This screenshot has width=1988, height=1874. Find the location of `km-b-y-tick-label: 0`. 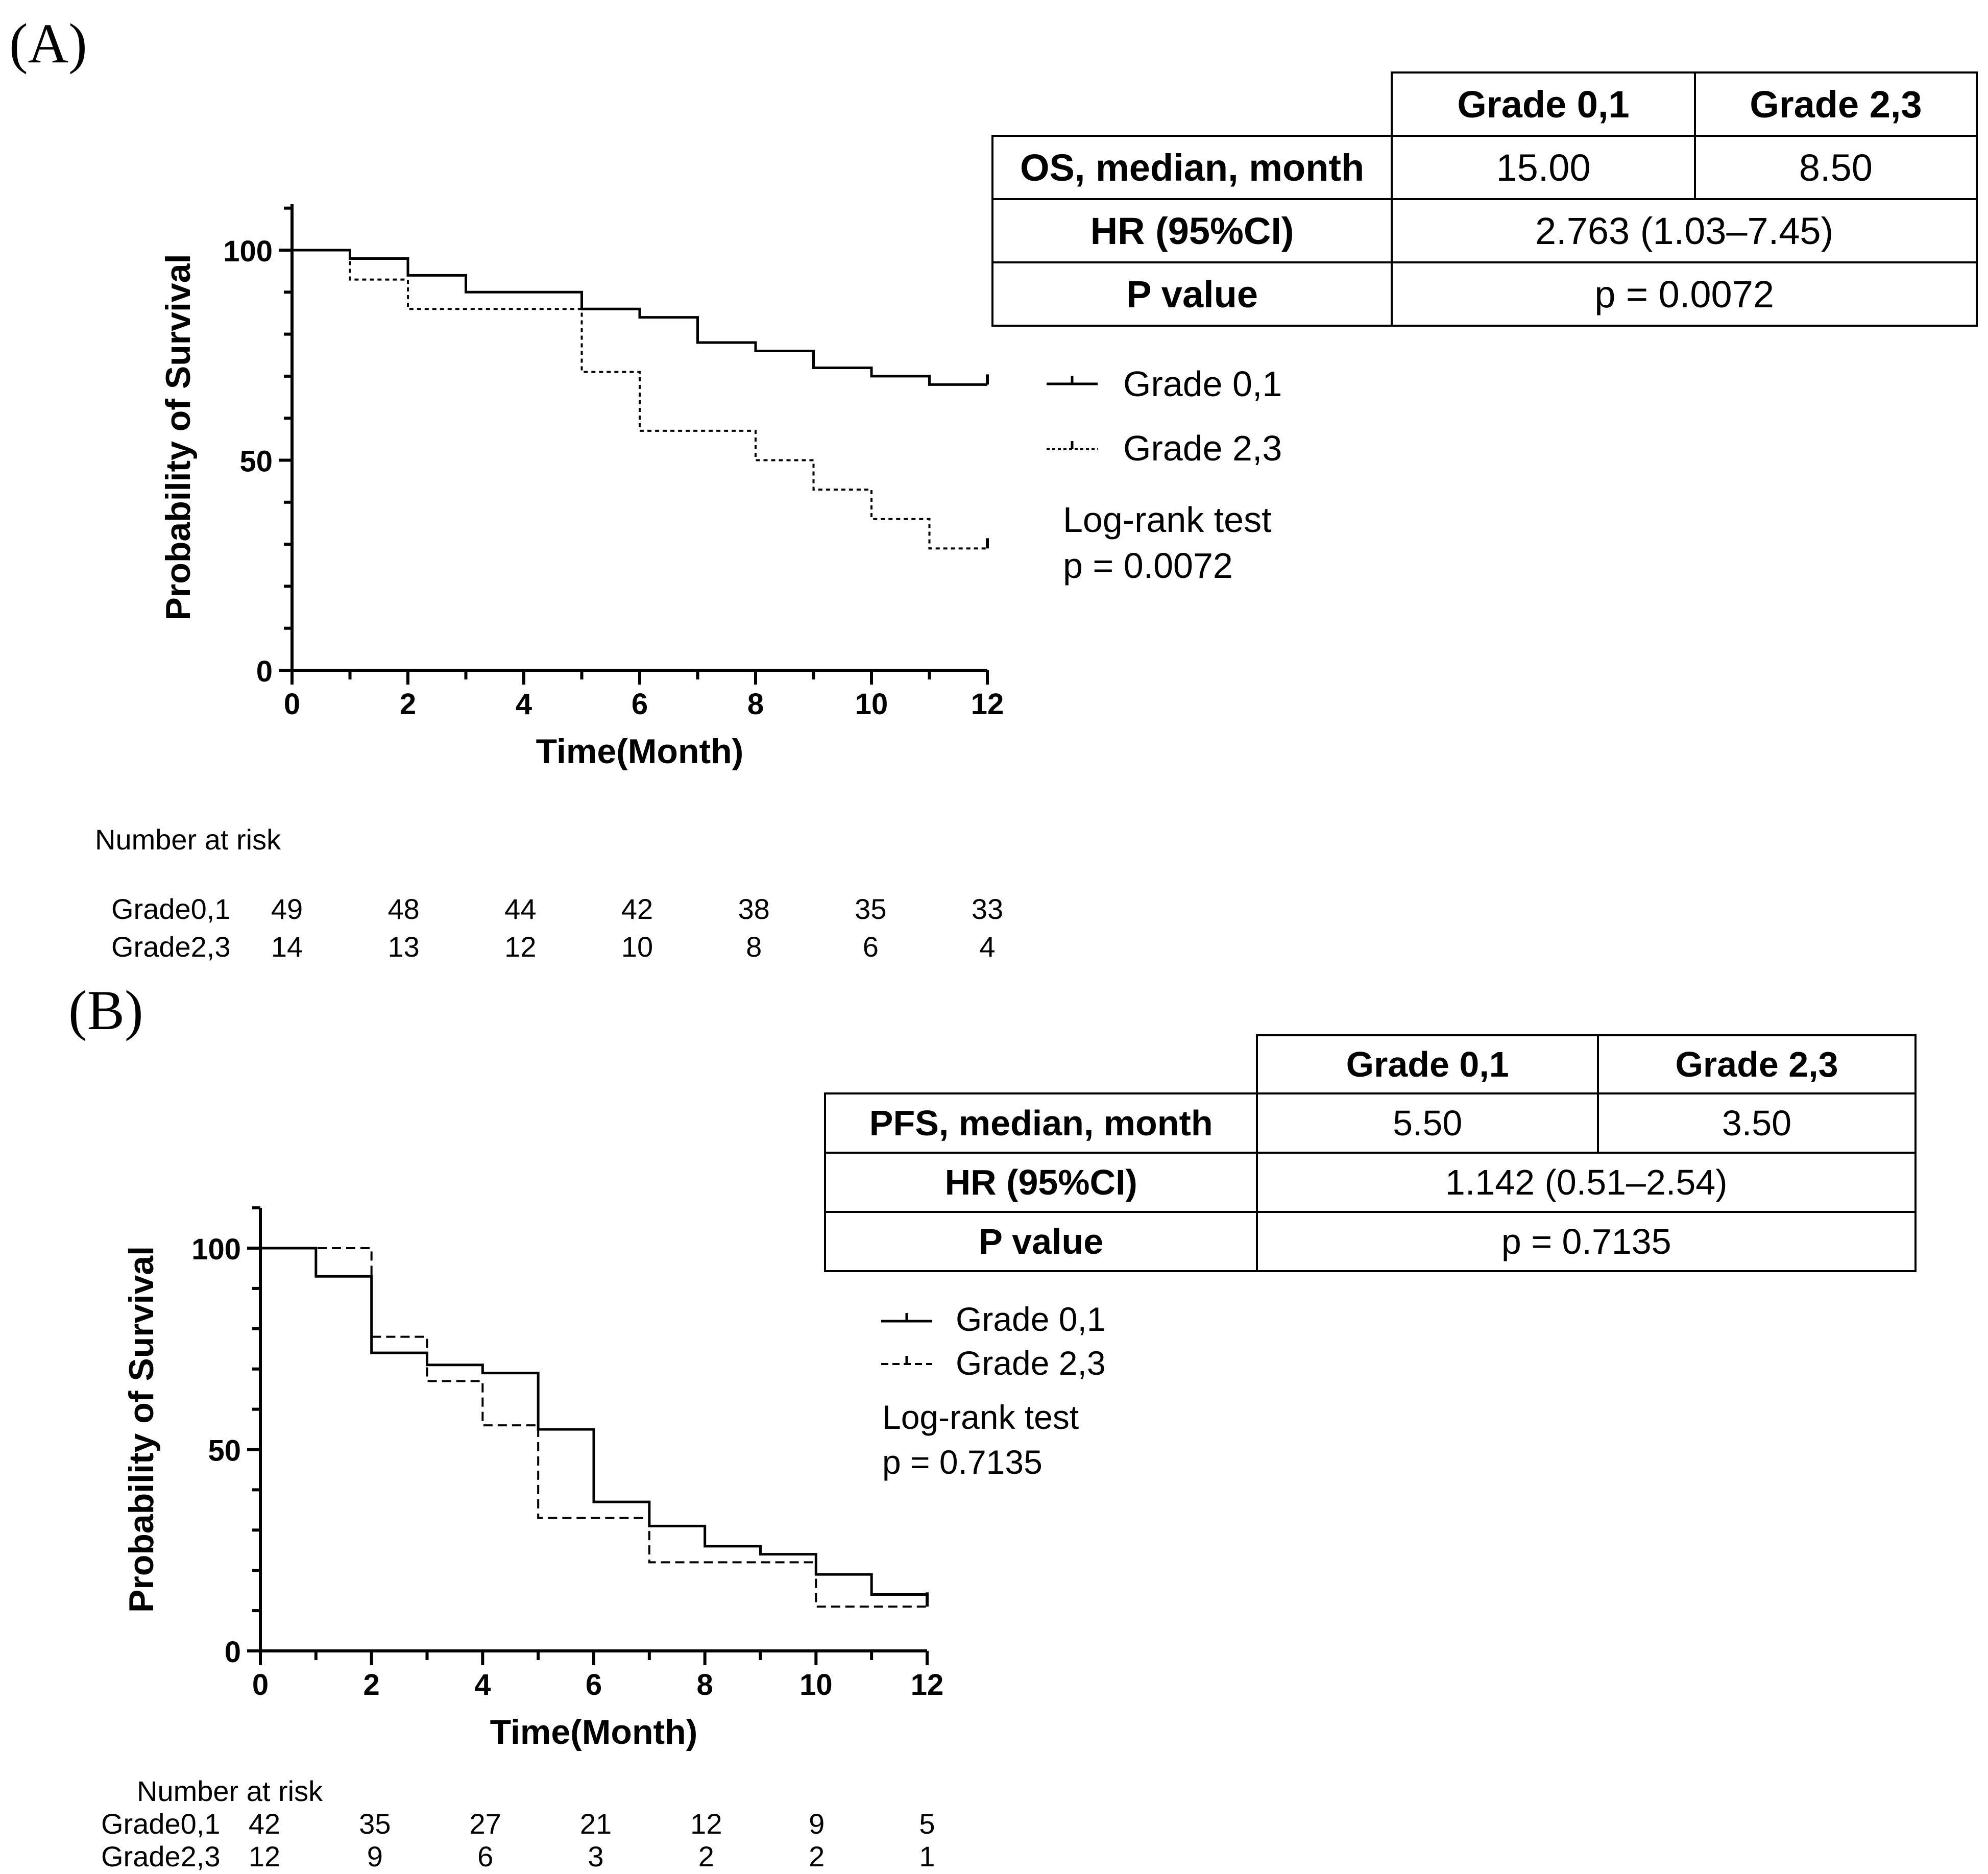

km-b-y-tick-label: 0 is located at coordinates (233, 1653).